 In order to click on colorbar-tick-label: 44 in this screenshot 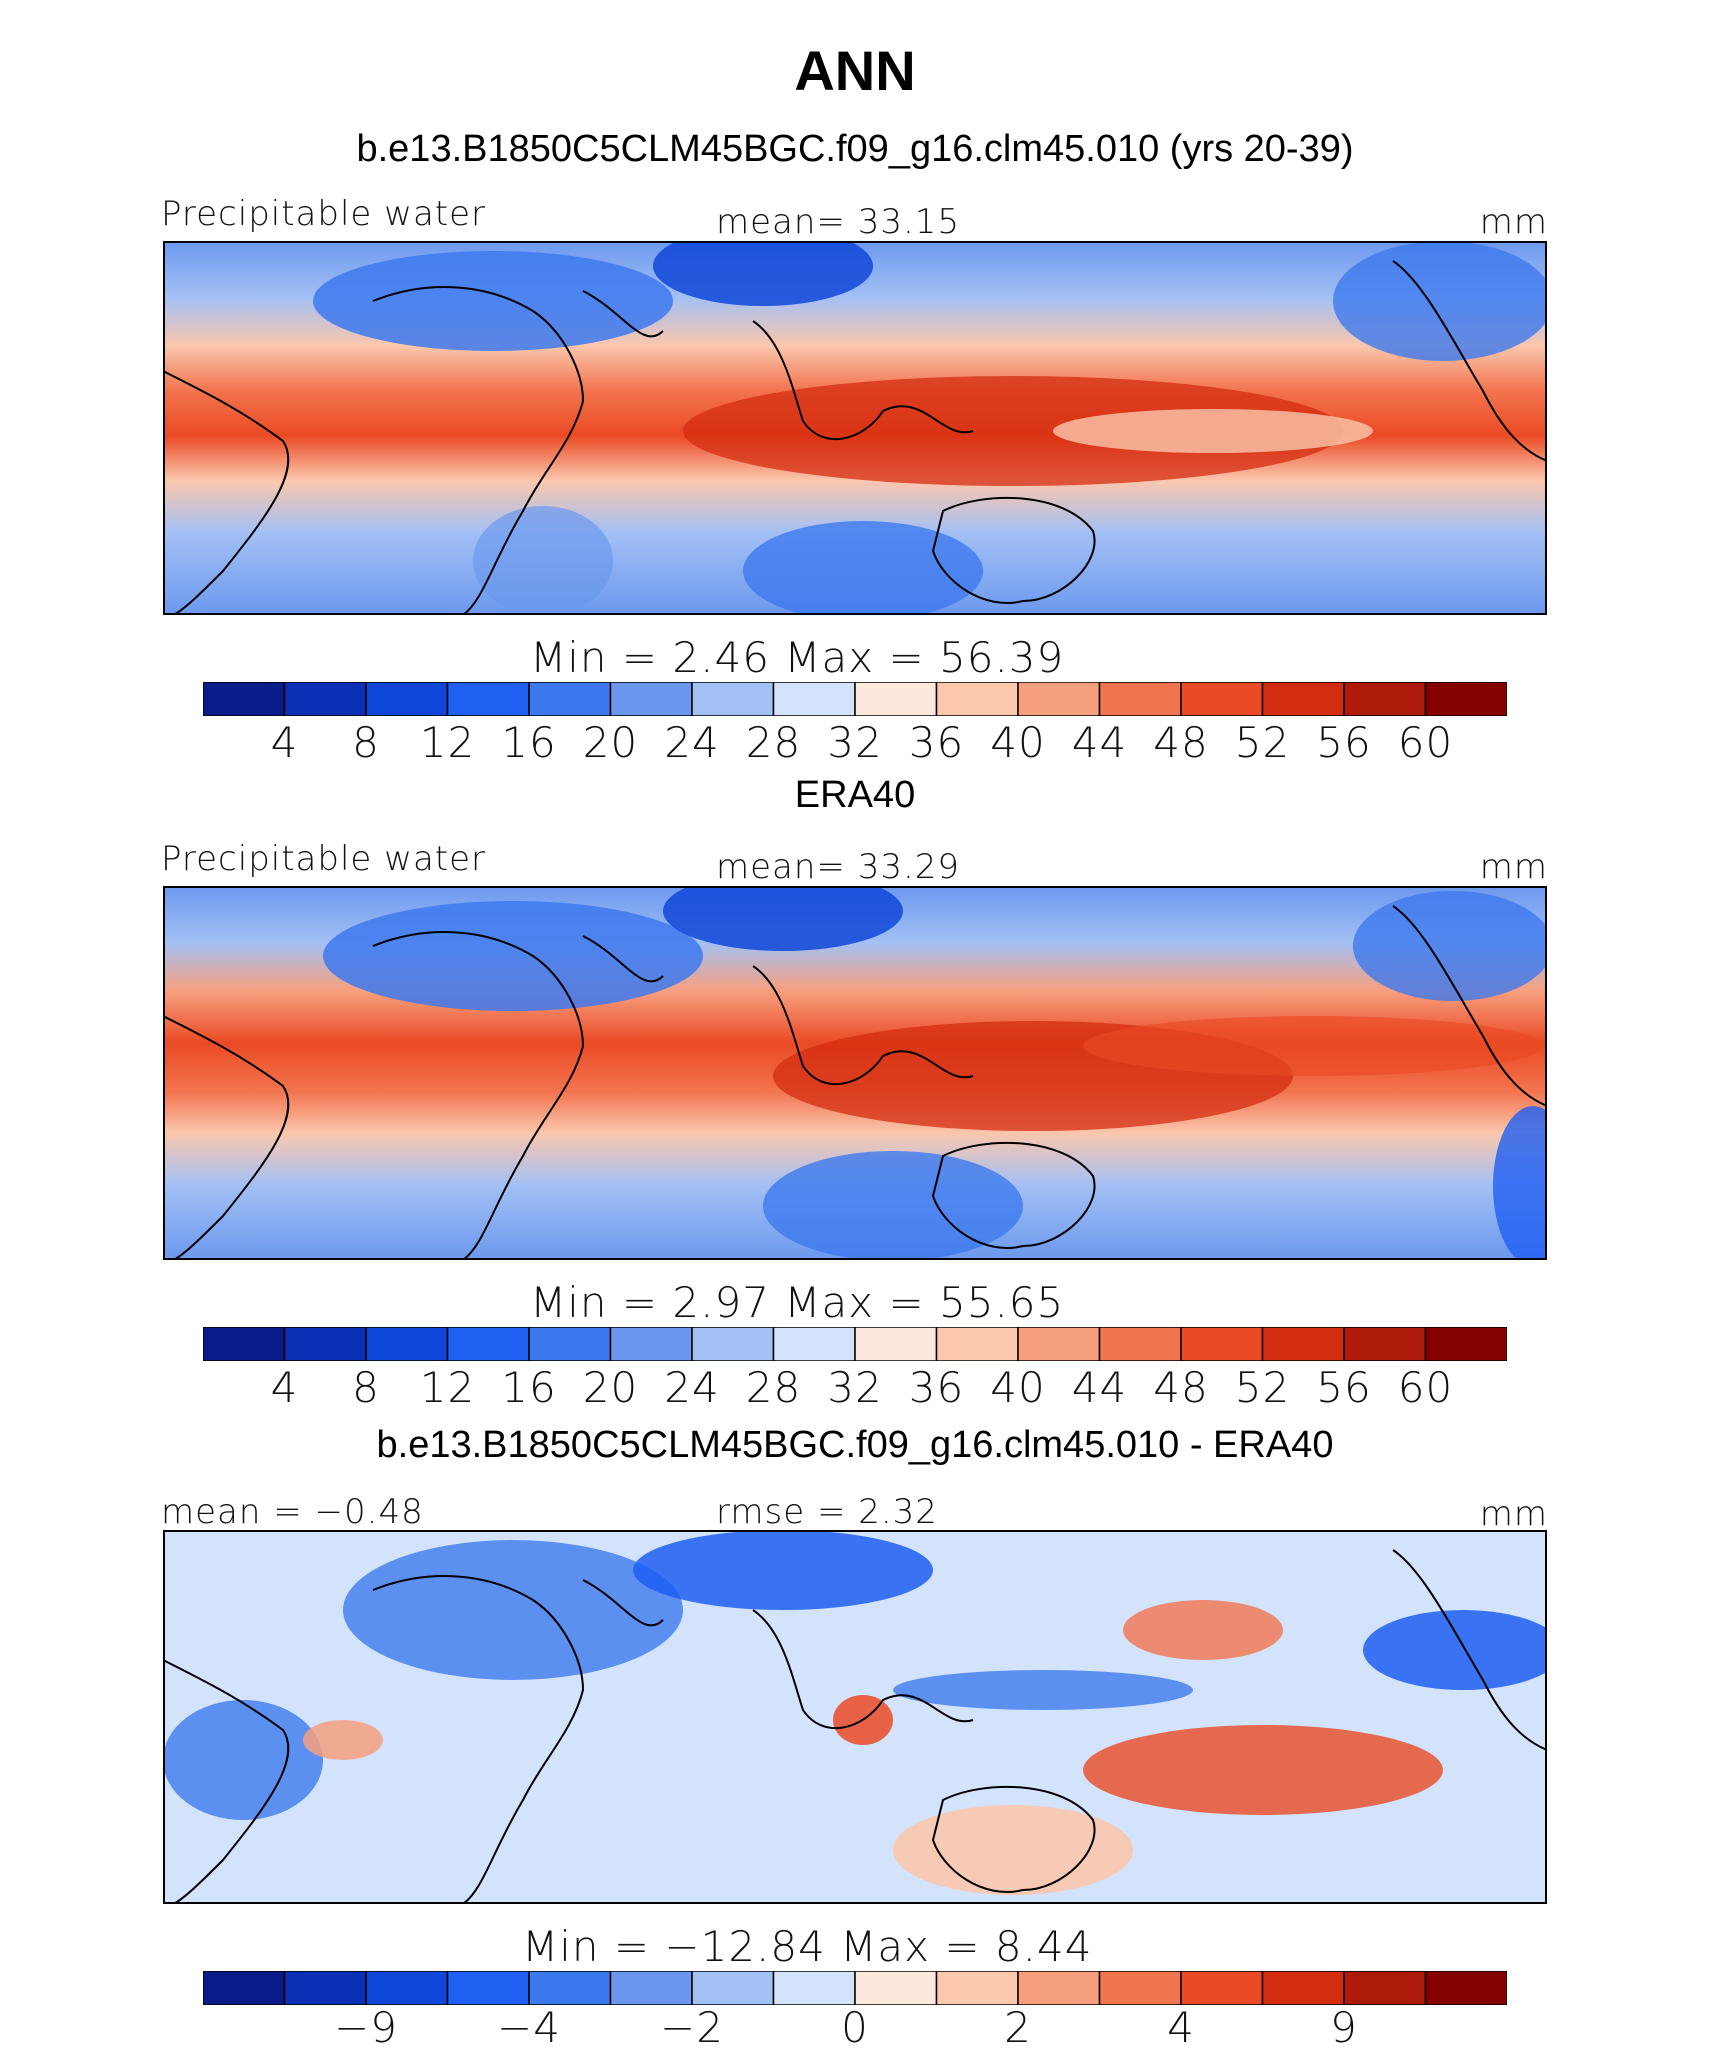, I will do `click(1099, 742)`.